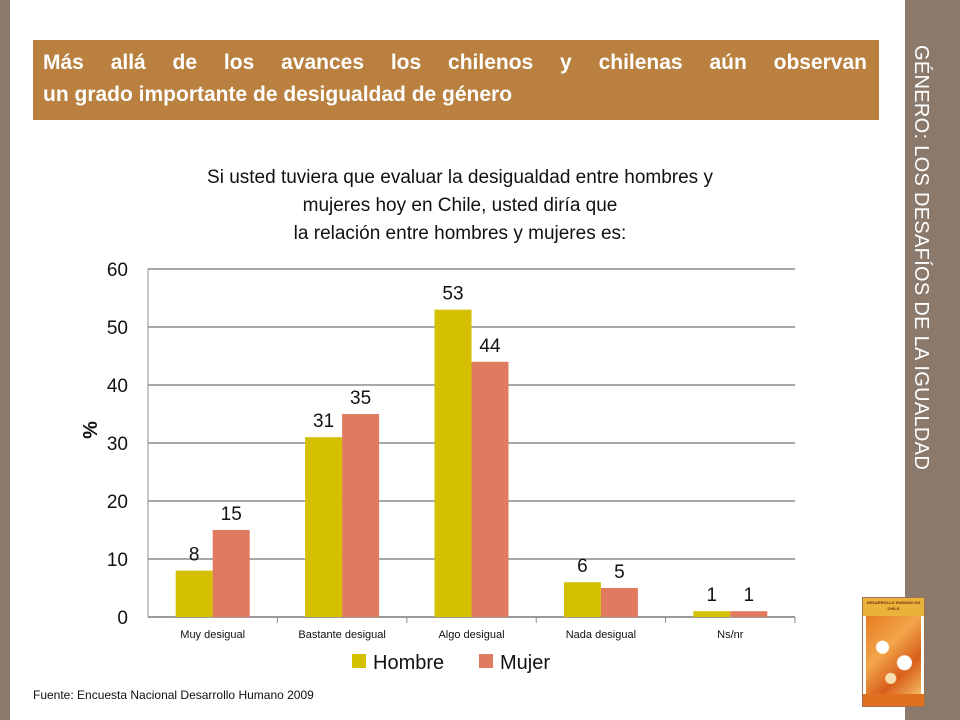 The image size is (960, 720). Describe the element at coordinates (231, 514) in the screenshot. I see `data-label: 15` at that location.